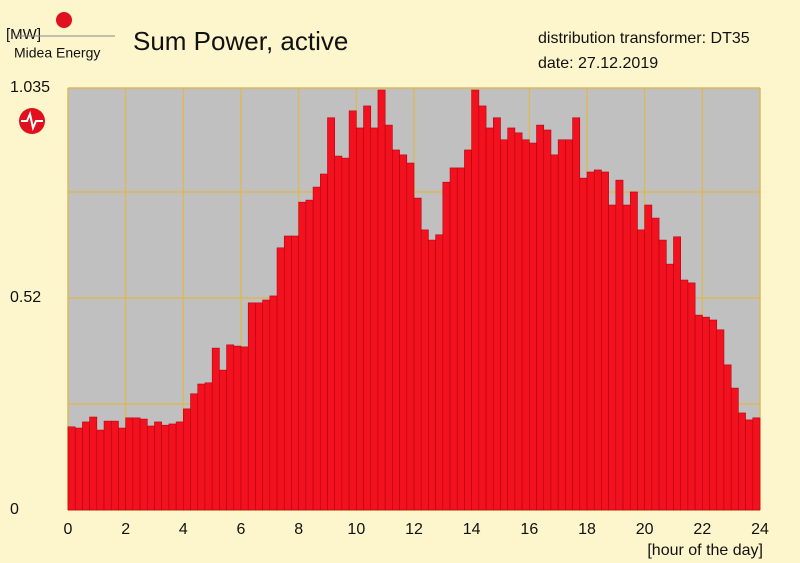 This screenshot has height=563, width=800. Describe the element at coordinates (472, 529) in the screenshot. I see `x-tick-label: 14` at that location.